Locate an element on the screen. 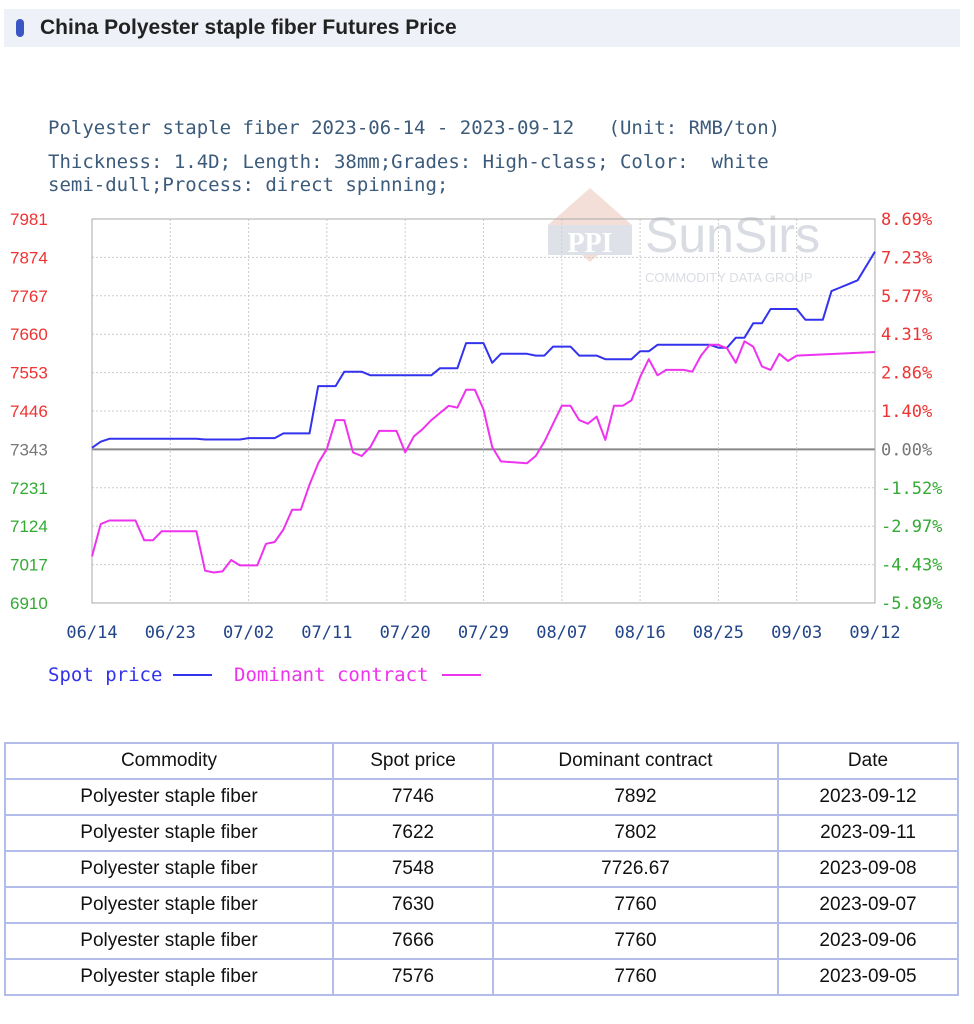  y-left-tick-label: 7343 is located at coordinates (29, 449).